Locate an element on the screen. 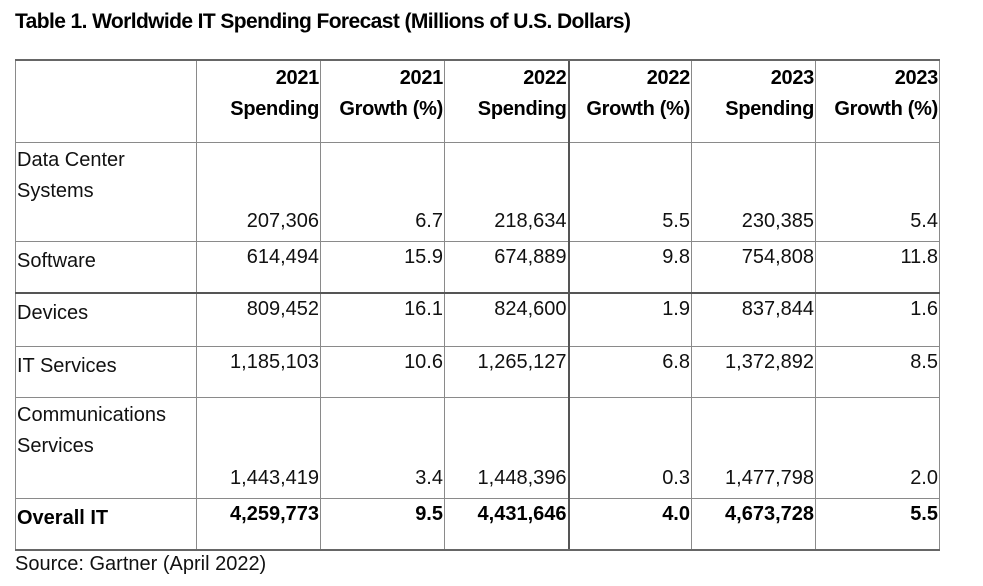 The height and width of the screenshot is (586, 983). cell-value: 1,448,396 is located at coordinates (506, 447).